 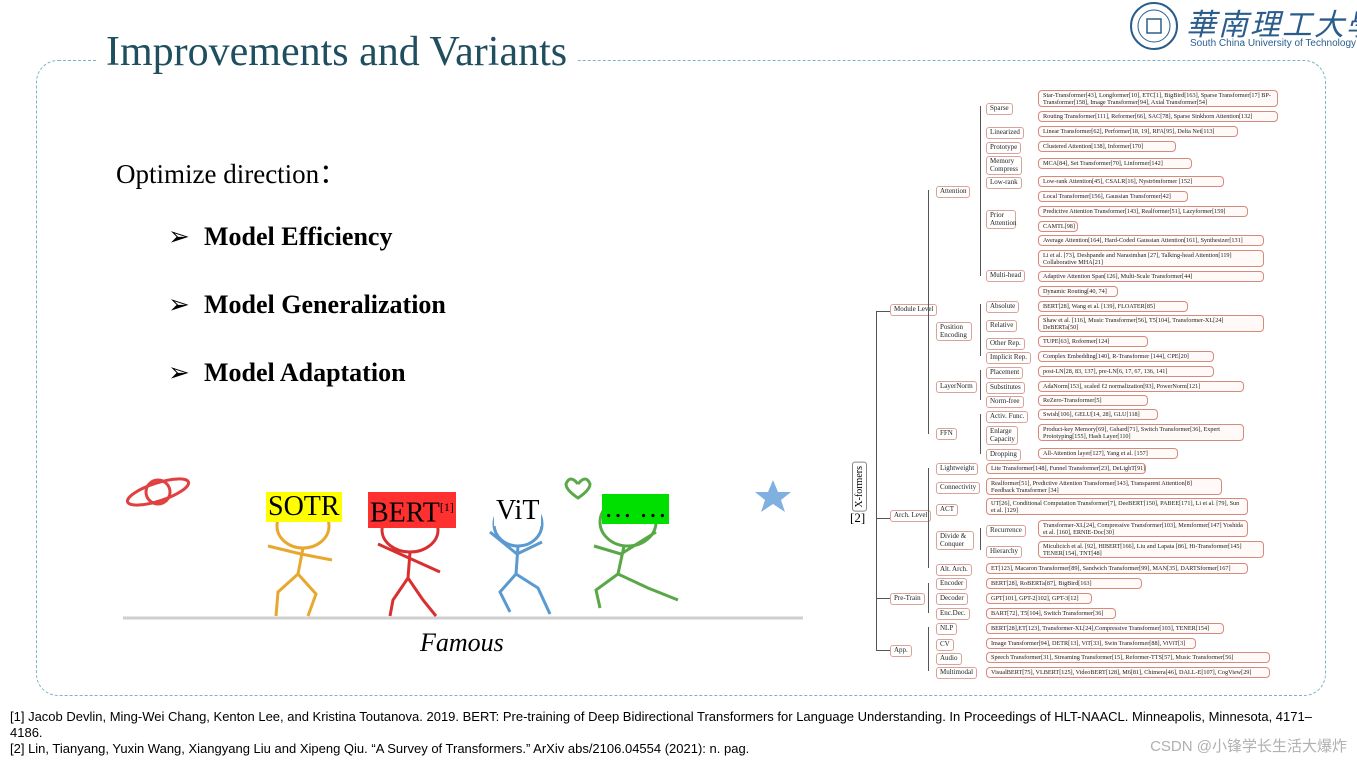 I want to click on tree-node-l3: Recurrence, so click(x=1006, y=531).